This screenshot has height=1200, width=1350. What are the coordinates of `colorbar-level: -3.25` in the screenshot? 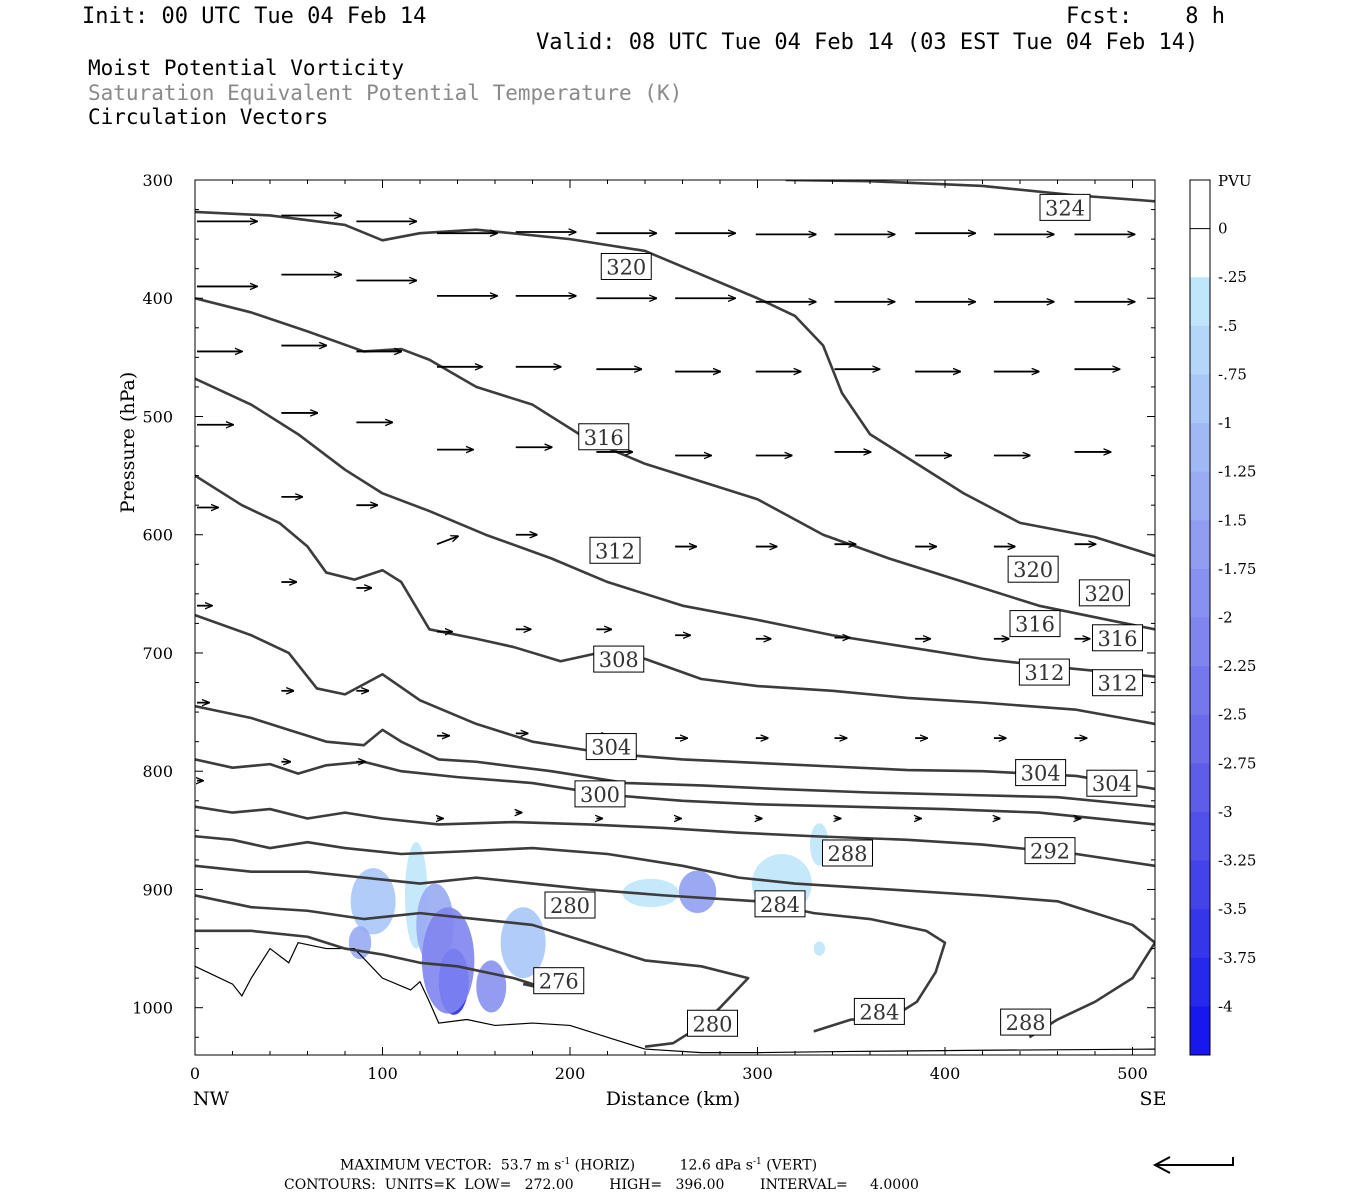 It's located at (1237, 861).